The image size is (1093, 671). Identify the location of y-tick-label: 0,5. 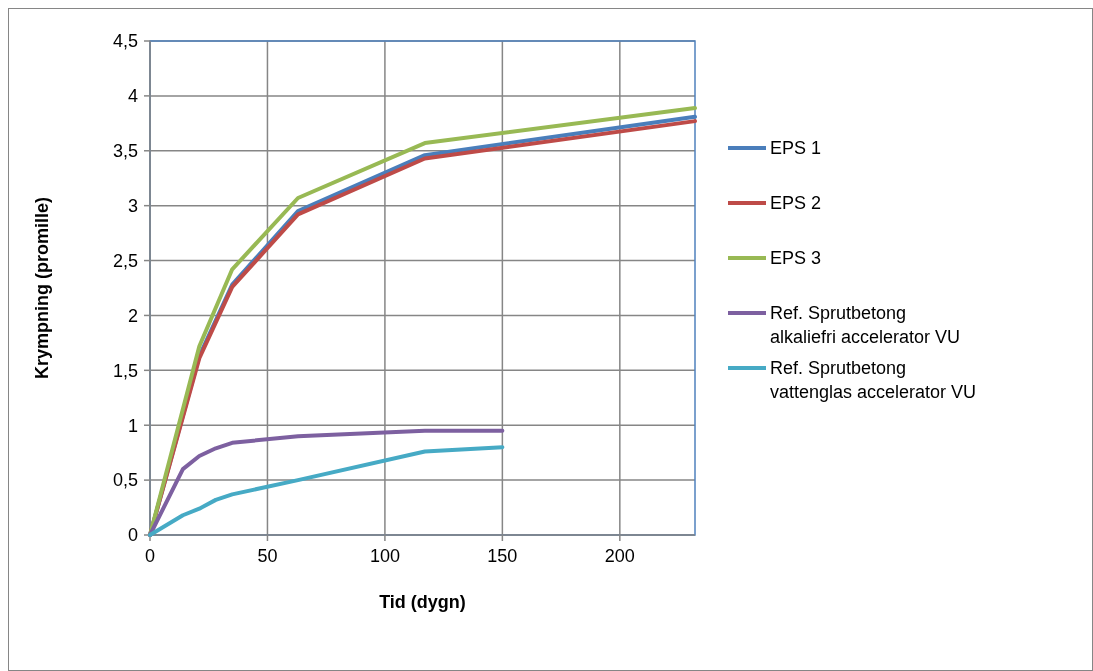
(125, 480).